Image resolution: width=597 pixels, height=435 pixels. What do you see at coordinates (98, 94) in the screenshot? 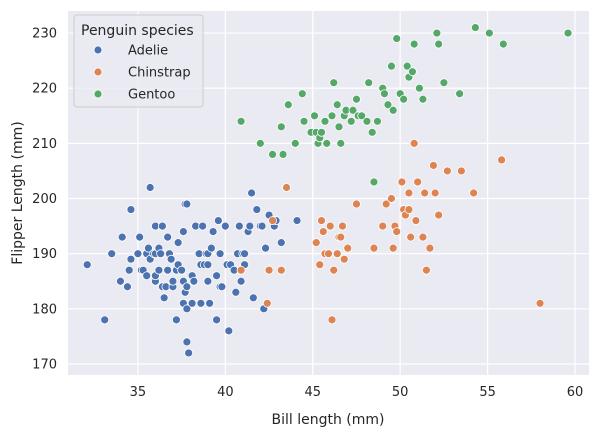
I see `legend-marker` at bounding box center [98, 94].